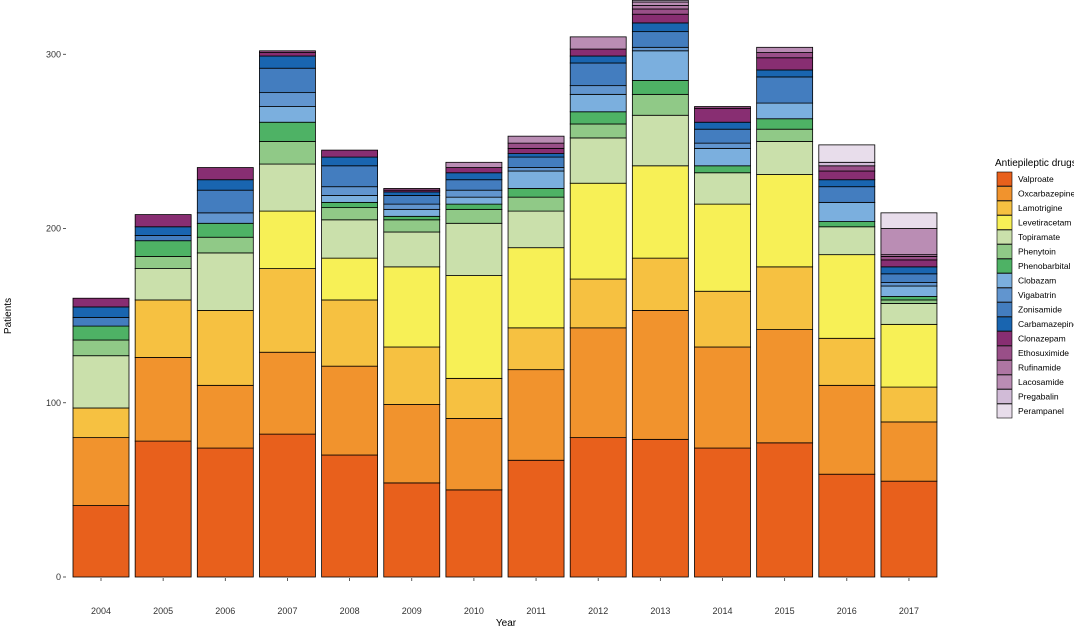 This screenshot has width=1074, height=628. I want to click on bar-segment-2009-lamotrigine, so click(412, 375).